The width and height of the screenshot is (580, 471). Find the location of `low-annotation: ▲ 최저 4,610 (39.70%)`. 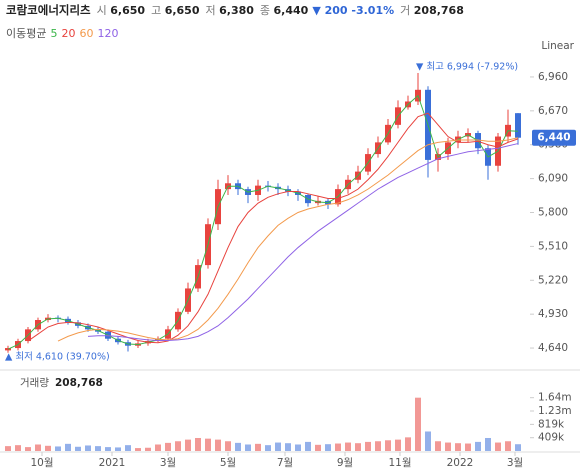

low-annotation: ▲ 최저 4,610 (39.70%) is located at coordinates (57, 357).